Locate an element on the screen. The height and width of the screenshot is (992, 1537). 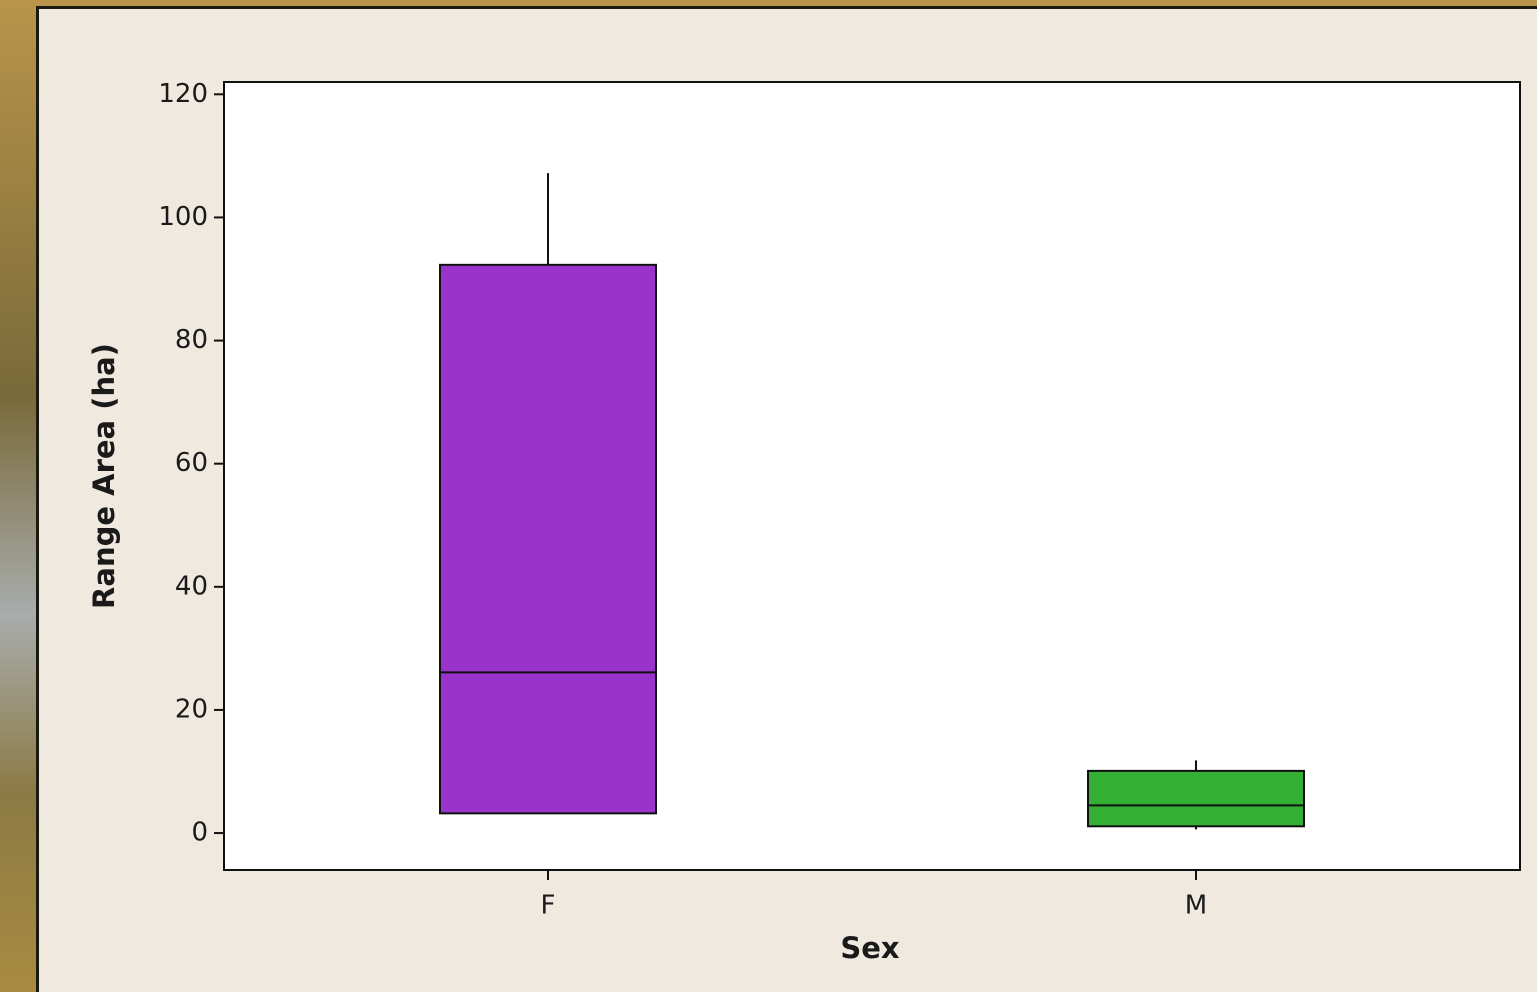
y-tick-label: 20 is located at coordinates (191, 709).